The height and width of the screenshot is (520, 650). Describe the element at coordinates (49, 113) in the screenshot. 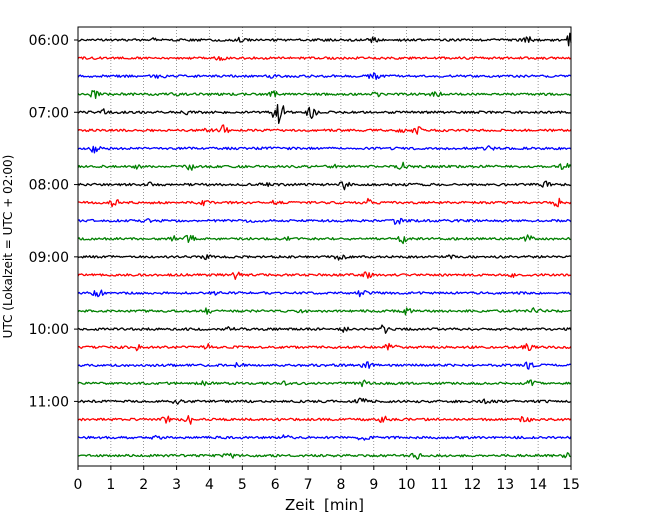

I see `y-tick-label-1: 07:00` at that location.